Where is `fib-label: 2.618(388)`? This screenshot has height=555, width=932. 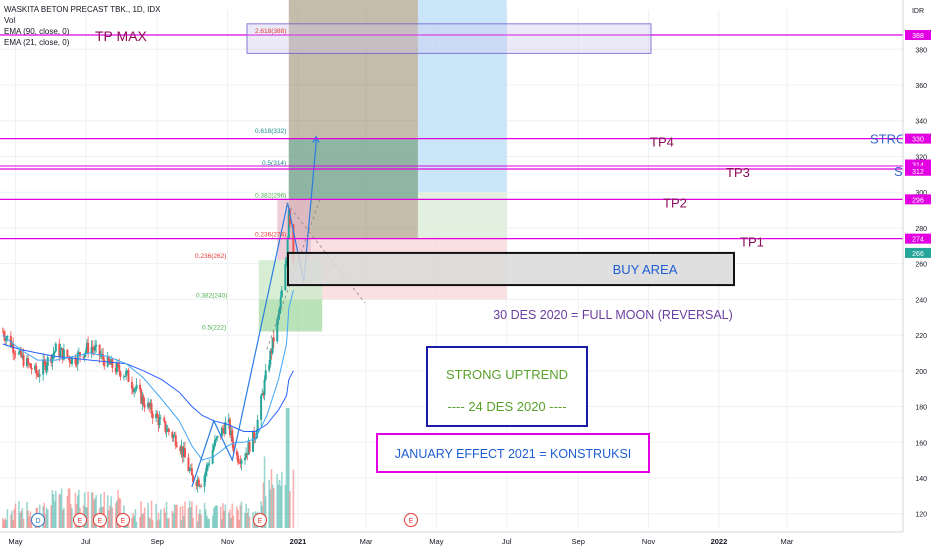 fib-label: 2.618(388) is located at coordinates (270, 31).